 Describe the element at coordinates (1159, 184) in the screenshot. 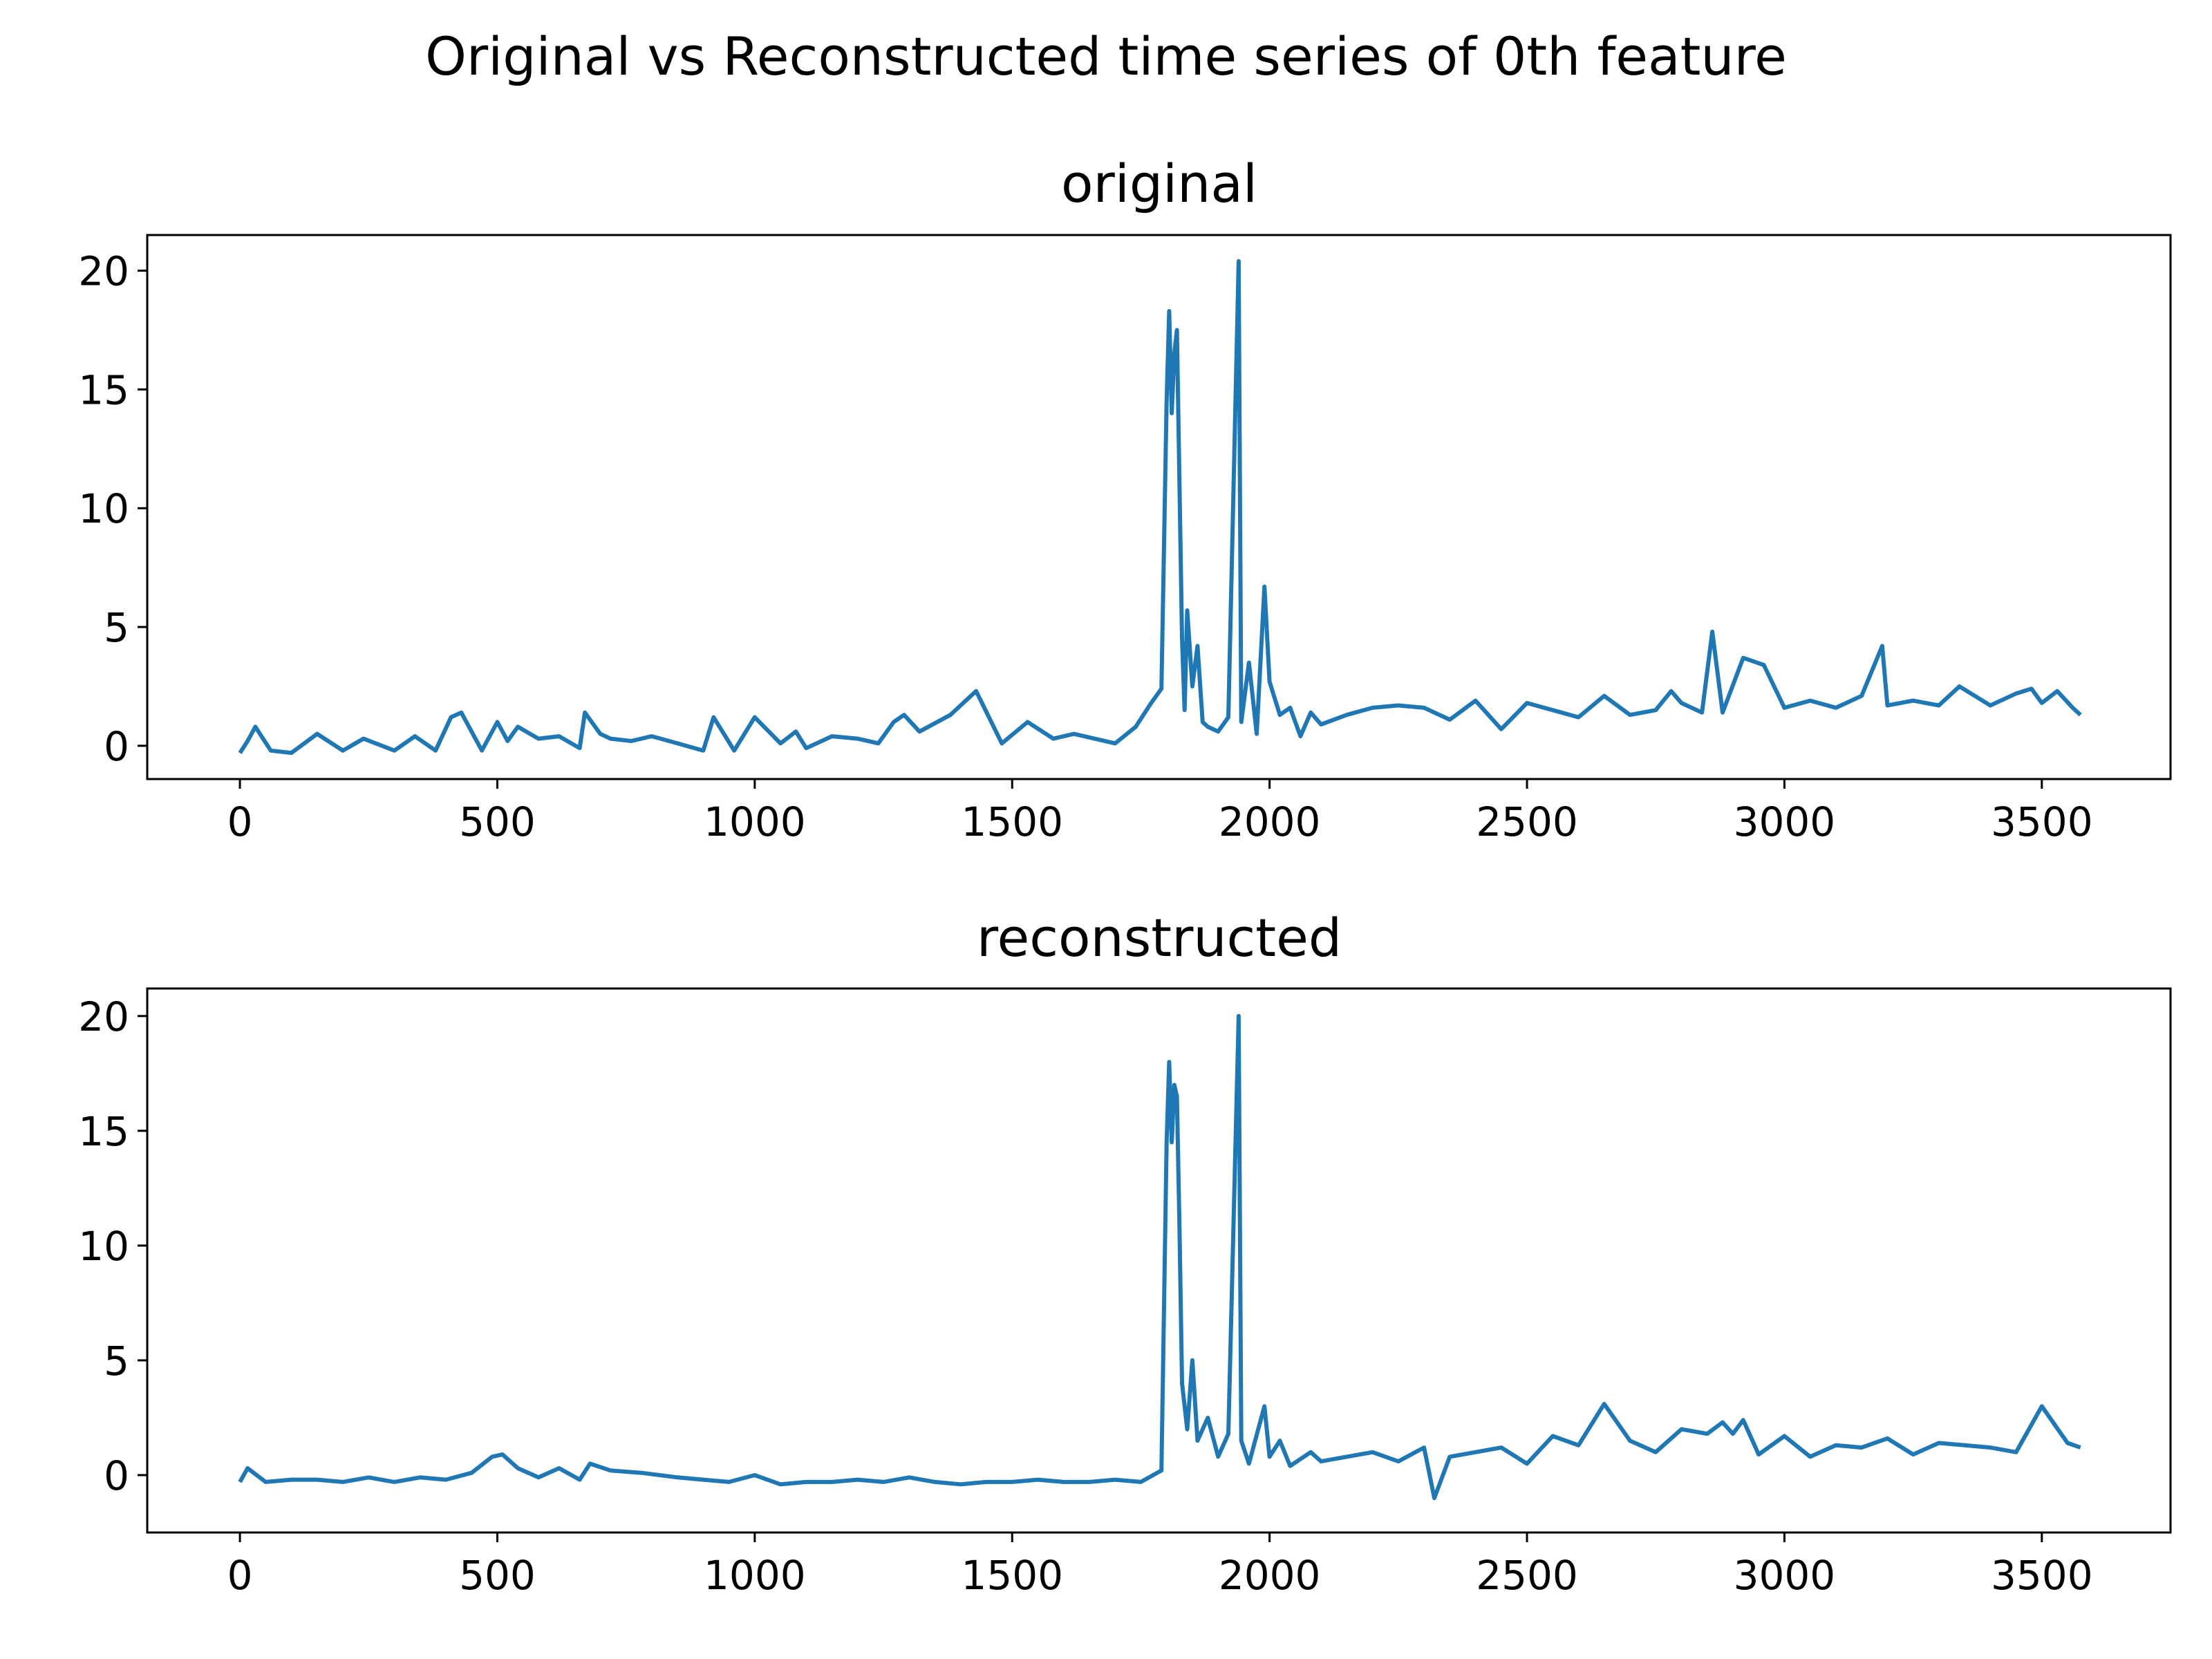

I see `subplot-title: original` at that location.